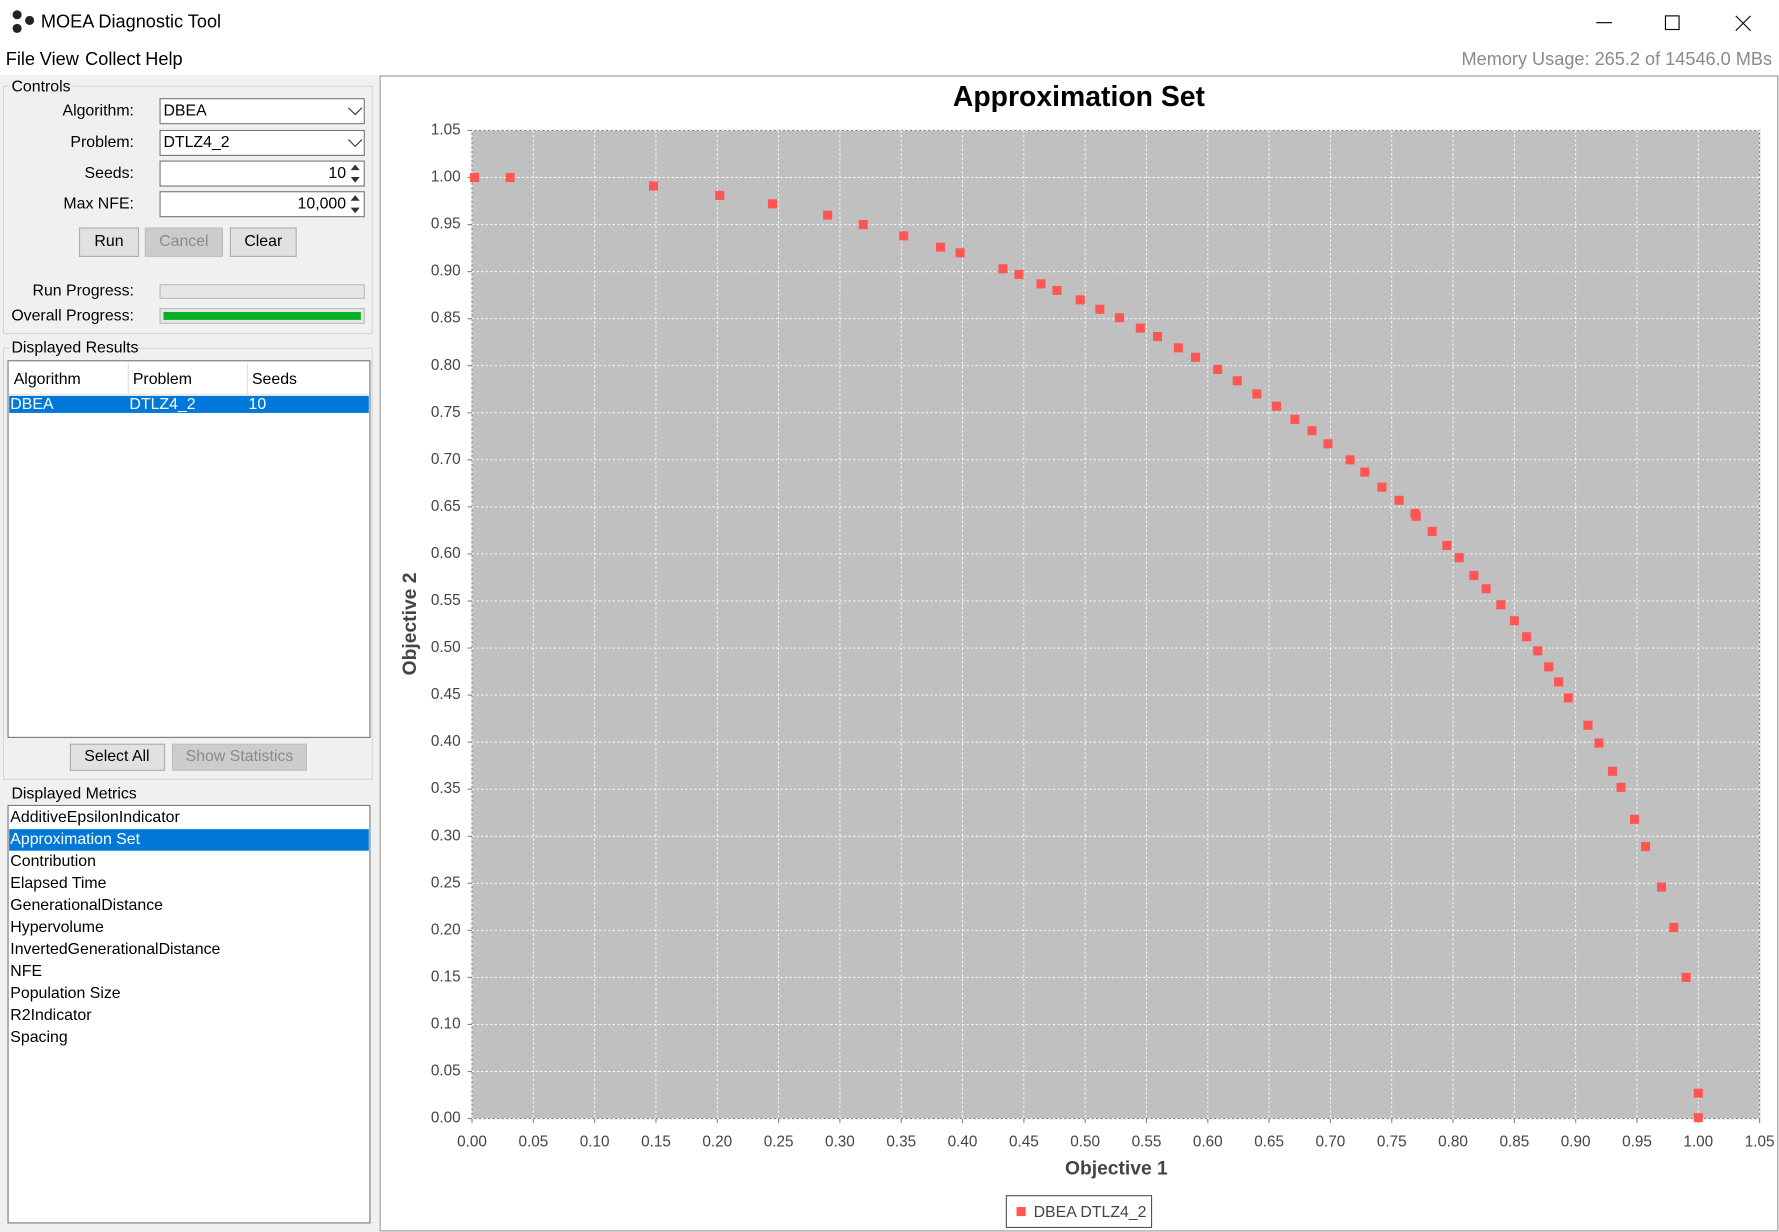  Describe the element at coordinates (274, 379) in the screenshot. I see `column-header: Seeds` at that location.